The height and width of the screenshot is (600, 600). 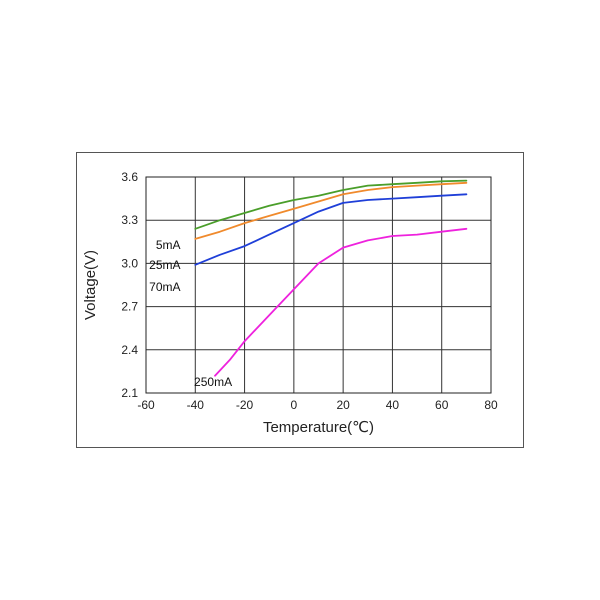 What do you see at coordinates (196, 405) in the screenshot?
I see `x-tick-label: -40` at bounding box center [196, 405].